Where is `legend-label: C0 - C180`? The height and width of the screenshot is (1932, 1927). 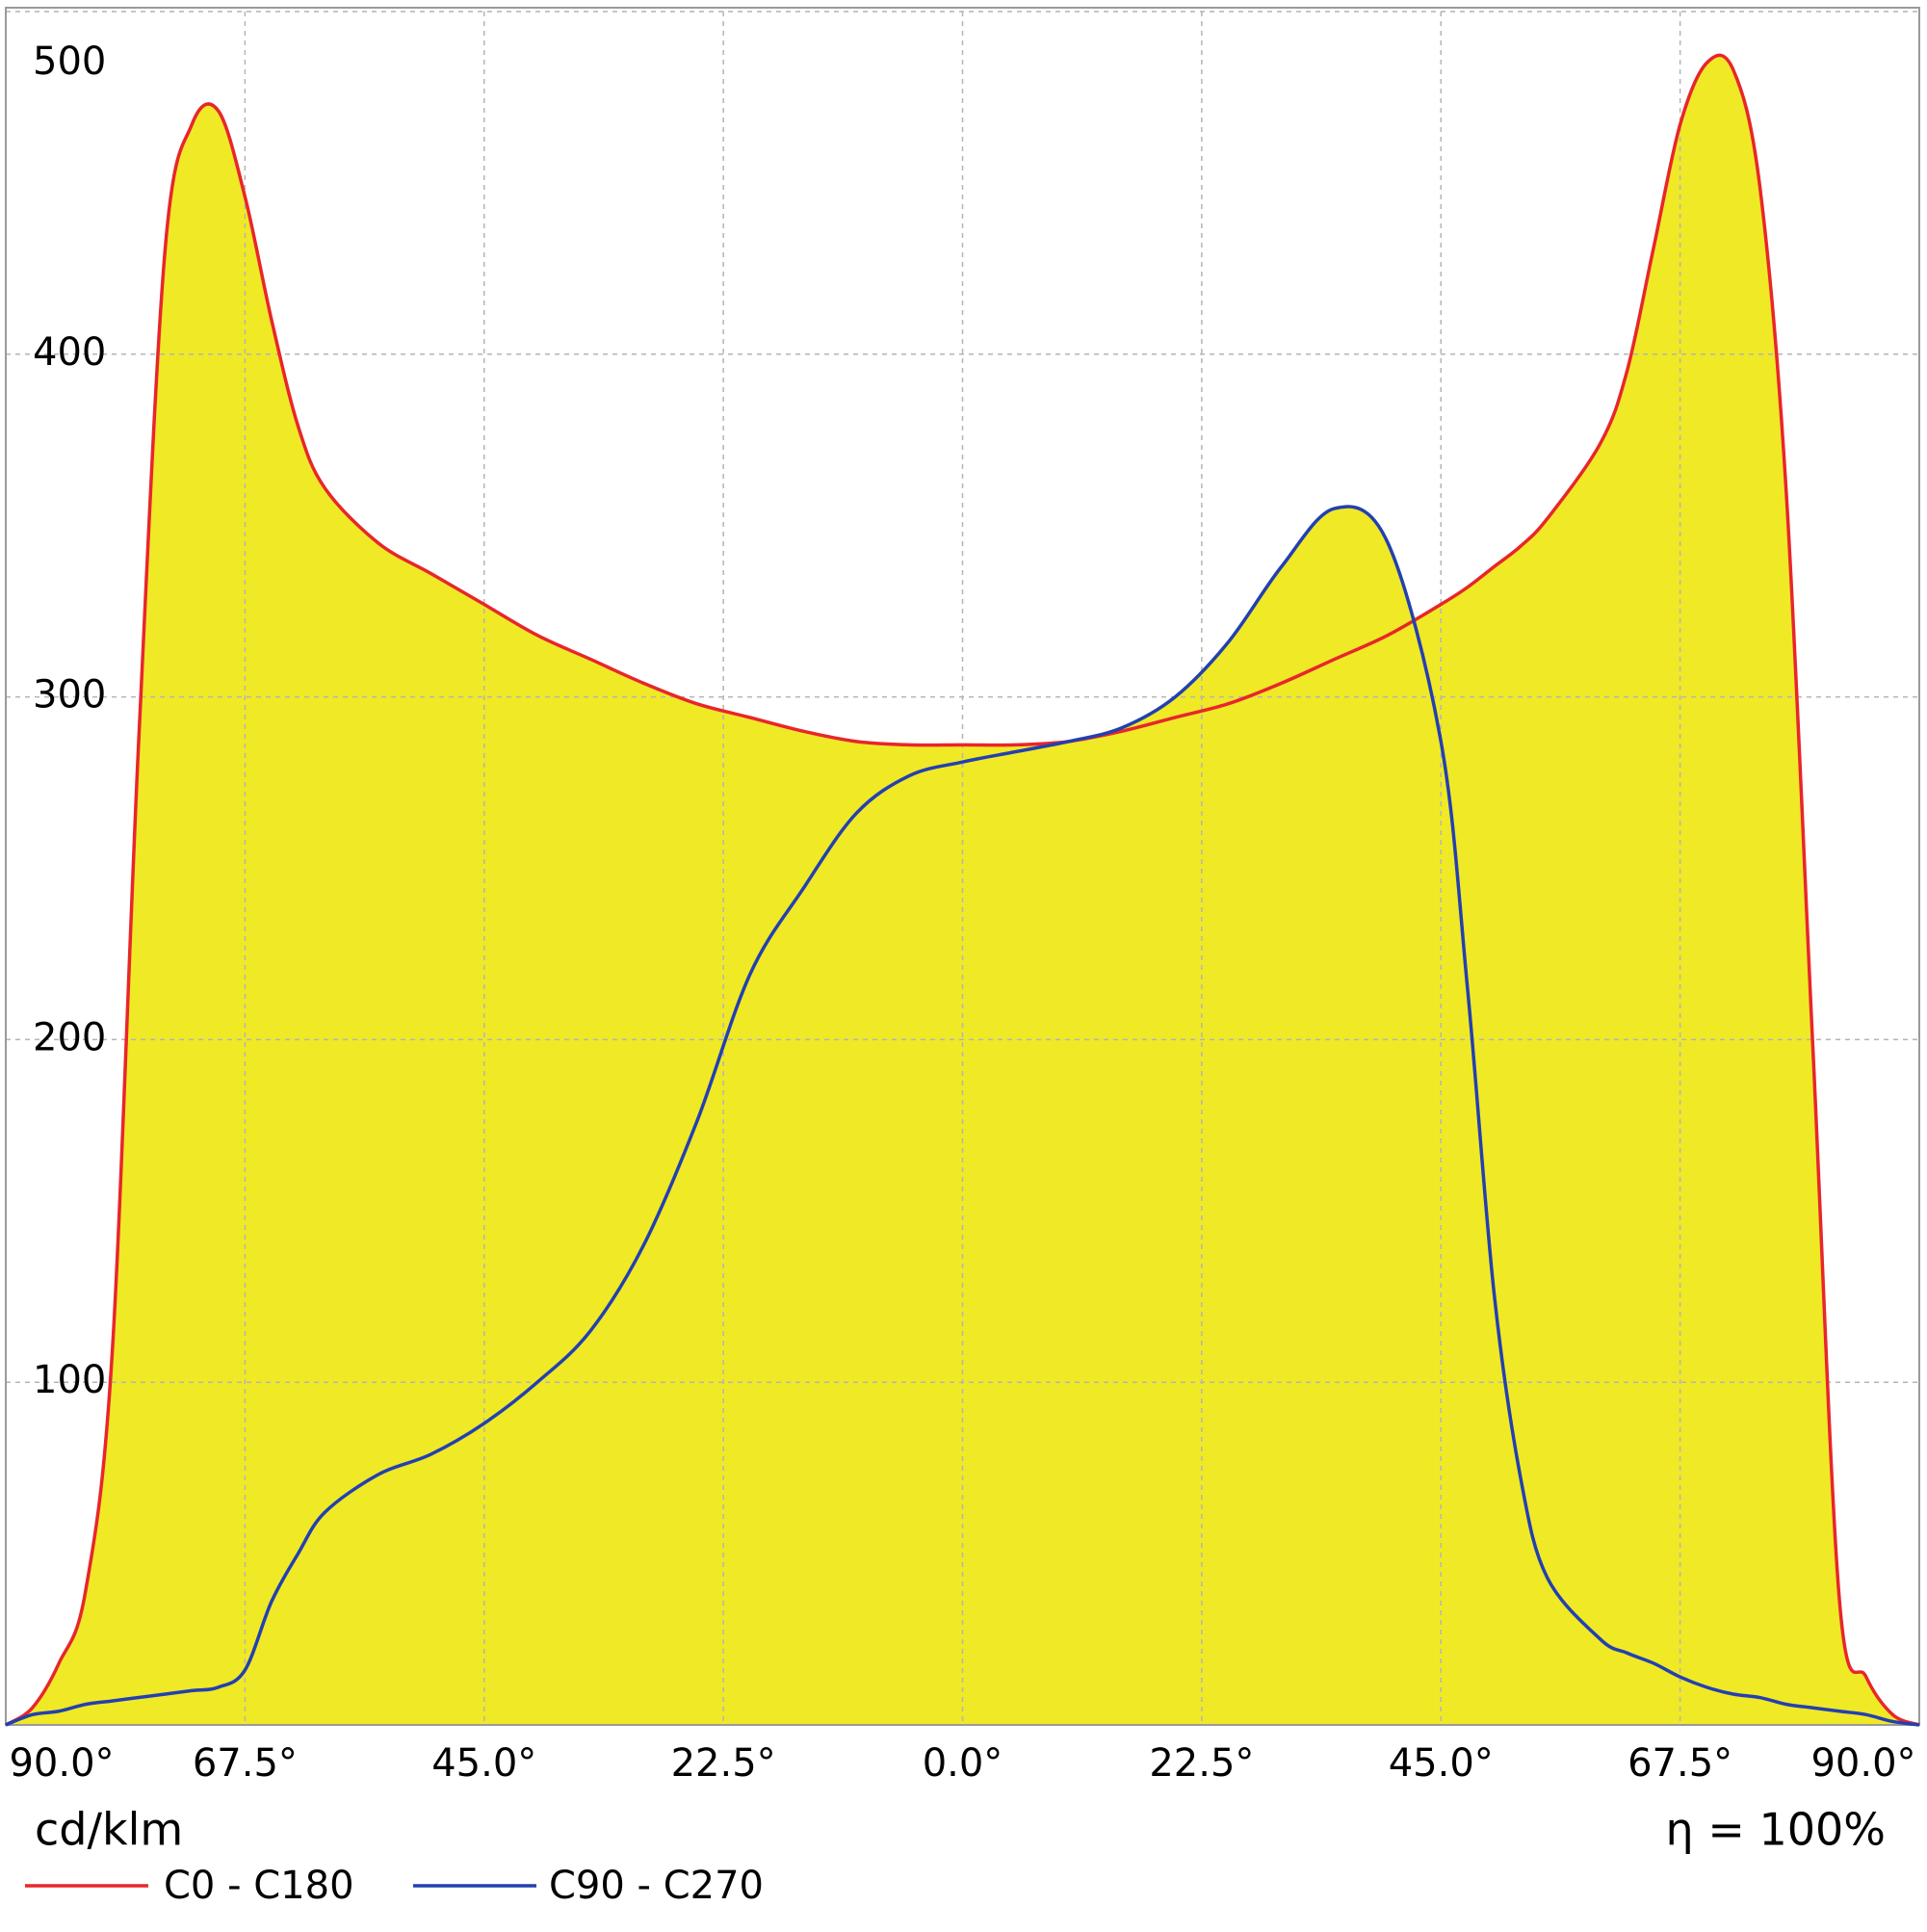 legend-label: C0 - C180 is located at coordinates (259, 1886).